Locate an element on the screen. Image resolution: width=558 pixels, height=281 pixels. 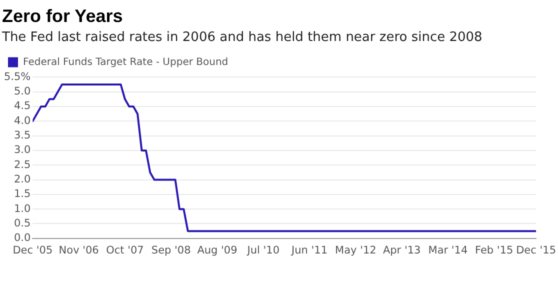
x-tick-label: Sep '08 is located at coordinates (171, 250).